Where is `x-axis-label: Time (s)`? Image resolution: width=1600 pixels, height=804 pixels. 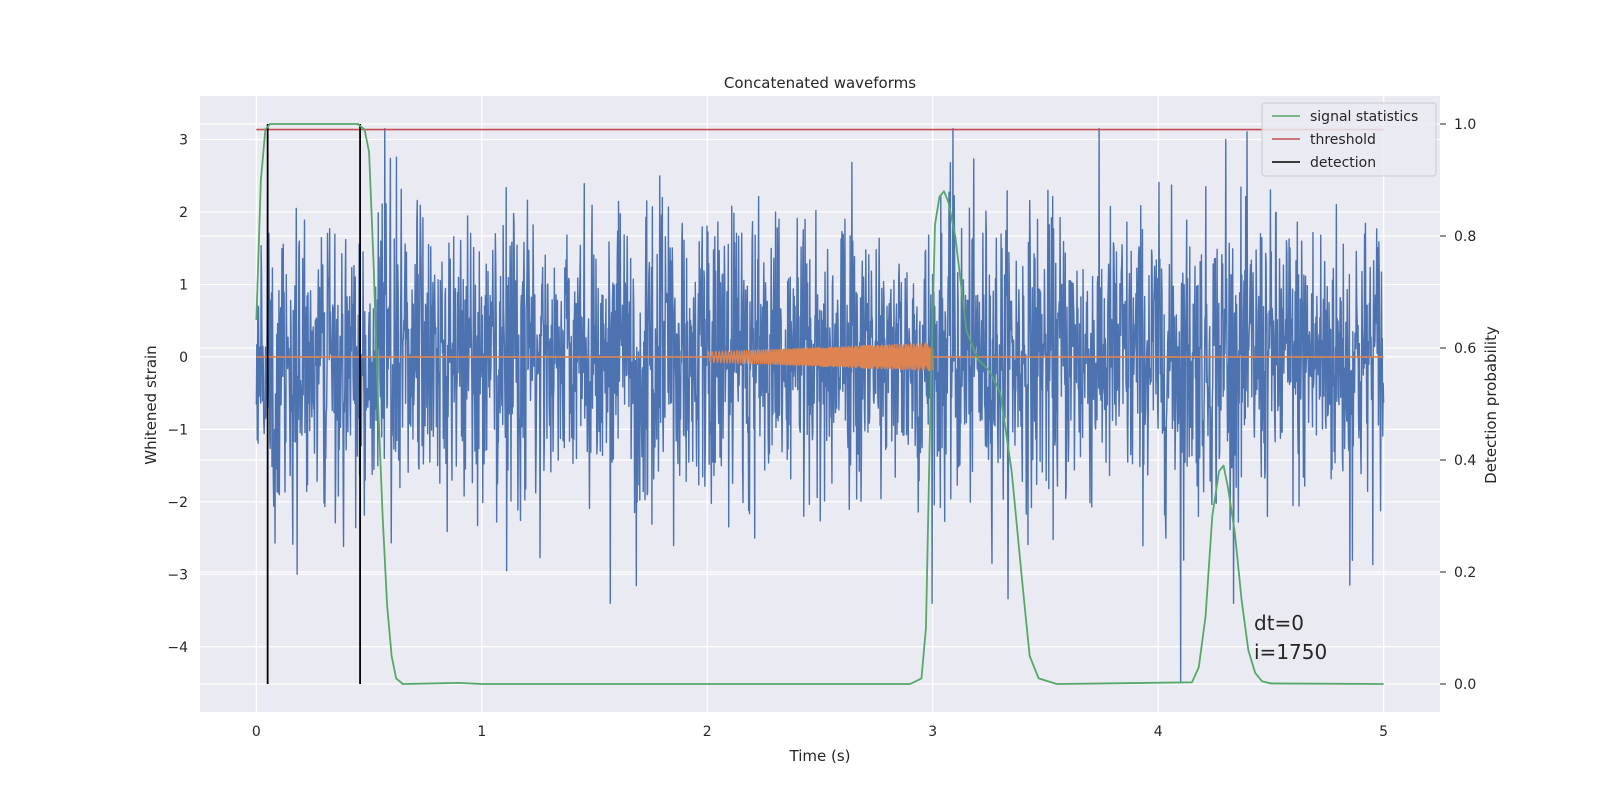 x-axis-label: Time (s) is located at coordinates (820, 756).